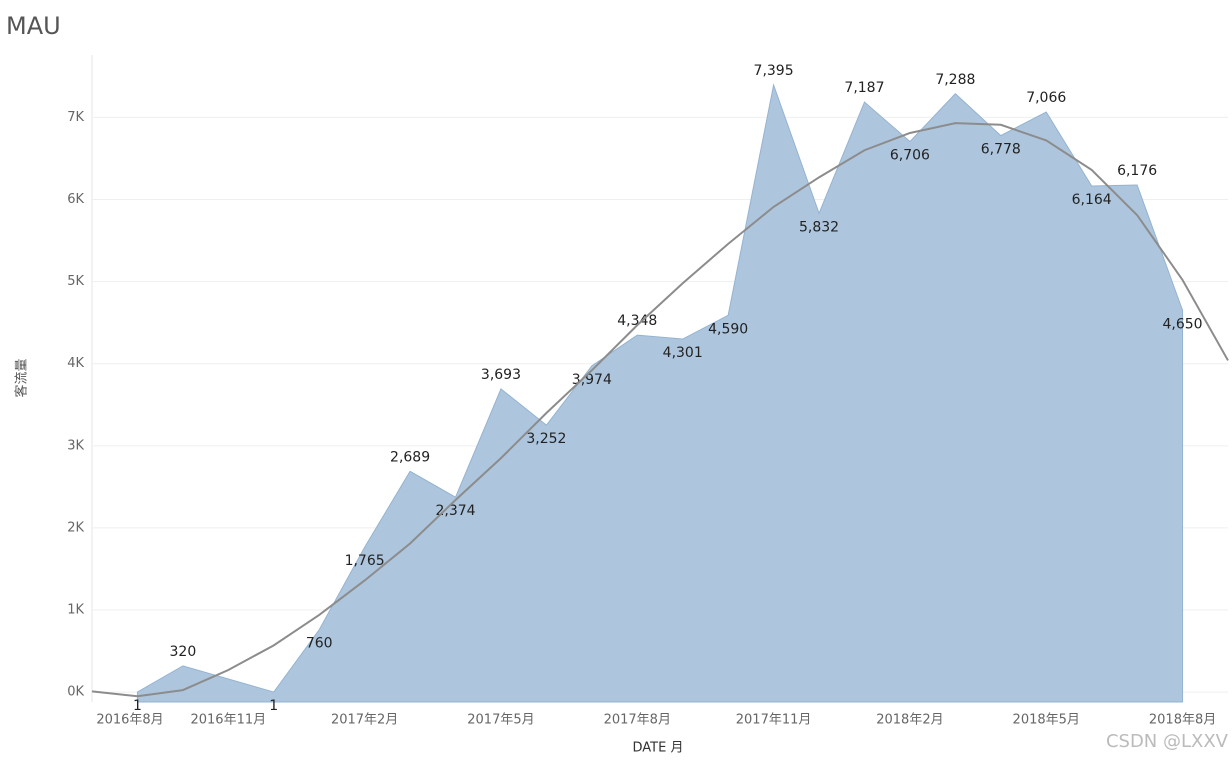 This screenshot has width=1232, height=766. Describe the element at coordinates (1137, 171) in the screenshot. I see `data-label: 6,176` at that location.